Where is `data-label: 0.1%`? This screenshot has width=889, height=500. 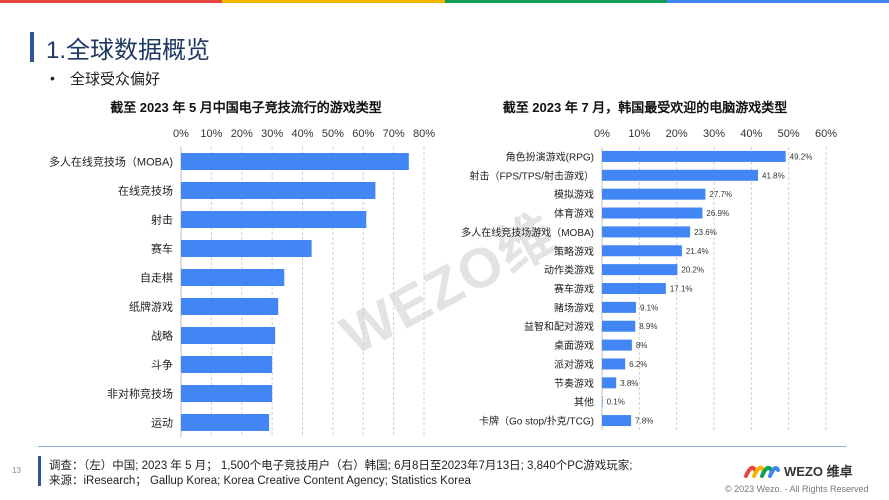
data-label: 0.1% is located at coordinates (616, 402).